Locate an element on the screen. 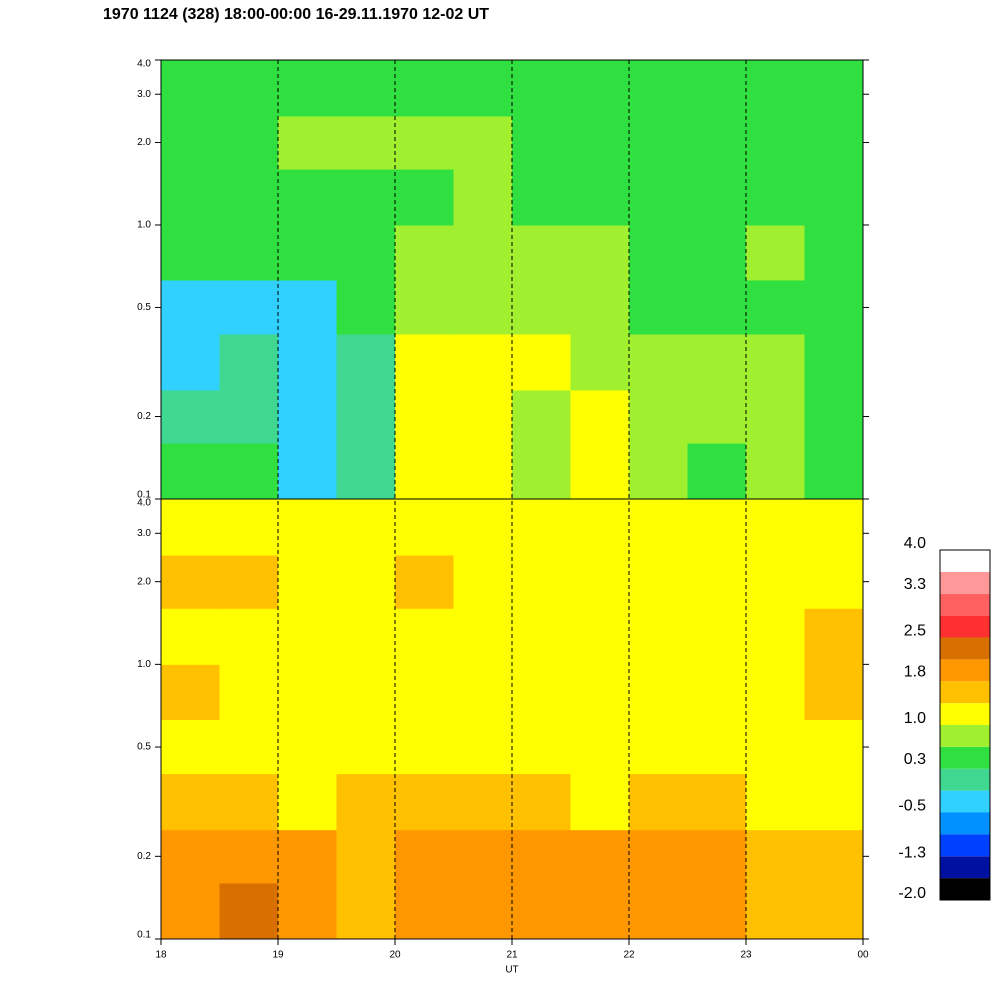 The height and width of the screenshot is (1000, 1000). colorbar-label: -0.5 is located at coordinates (912, 806).